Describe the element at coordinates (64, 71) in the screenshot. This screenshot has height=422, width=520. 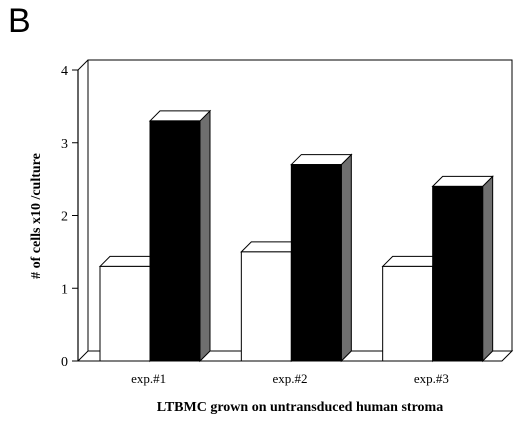
I see `y-tick-label: 4` at that location.